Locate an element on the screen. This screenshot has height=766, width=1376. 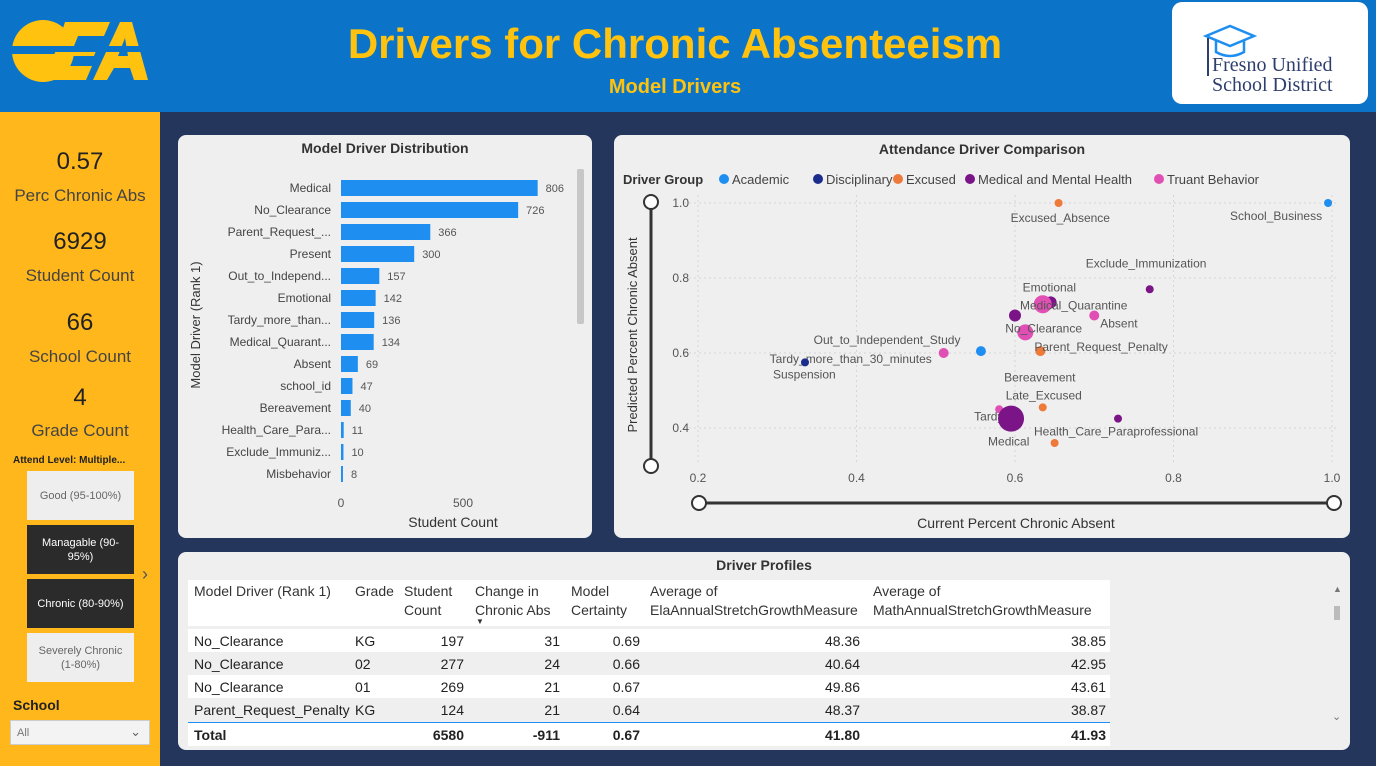
bar-label: school_id is located at coordinates (305, 386).